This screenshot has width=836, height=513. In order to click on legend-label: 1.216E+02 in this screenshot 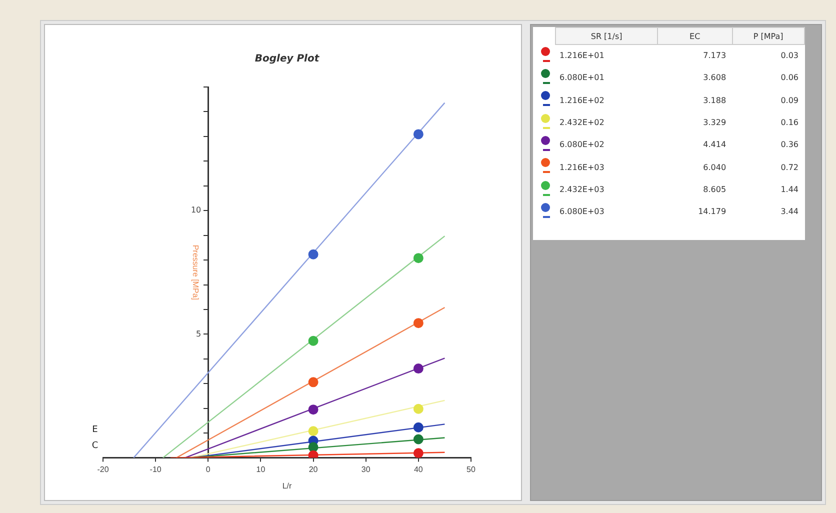, I will do `click(582, 100)`.